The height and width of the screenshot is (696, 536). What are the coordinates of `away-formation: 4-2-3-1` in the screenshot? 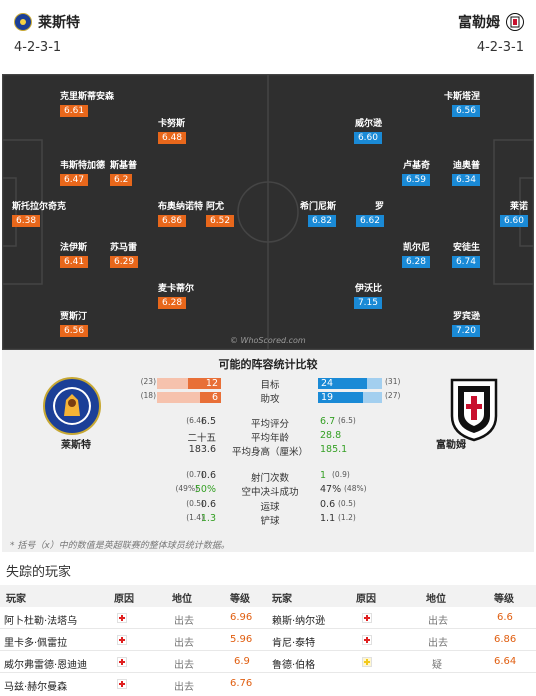 It's located at (500, 47).